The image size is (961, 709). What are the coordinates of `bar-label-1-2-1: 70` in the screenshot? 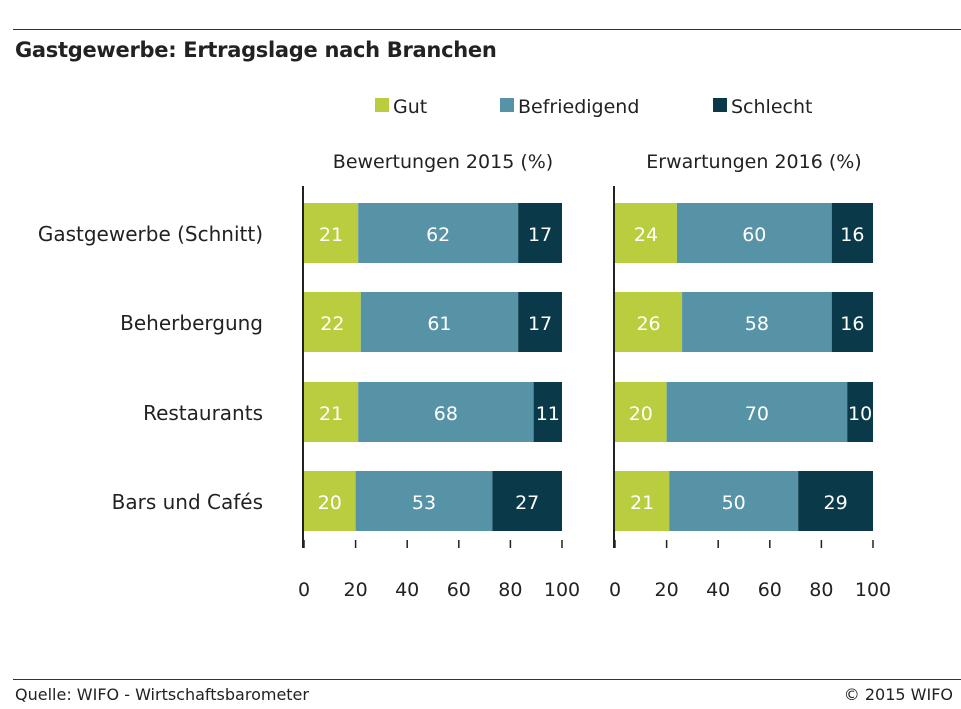 It's located at (757, 414).